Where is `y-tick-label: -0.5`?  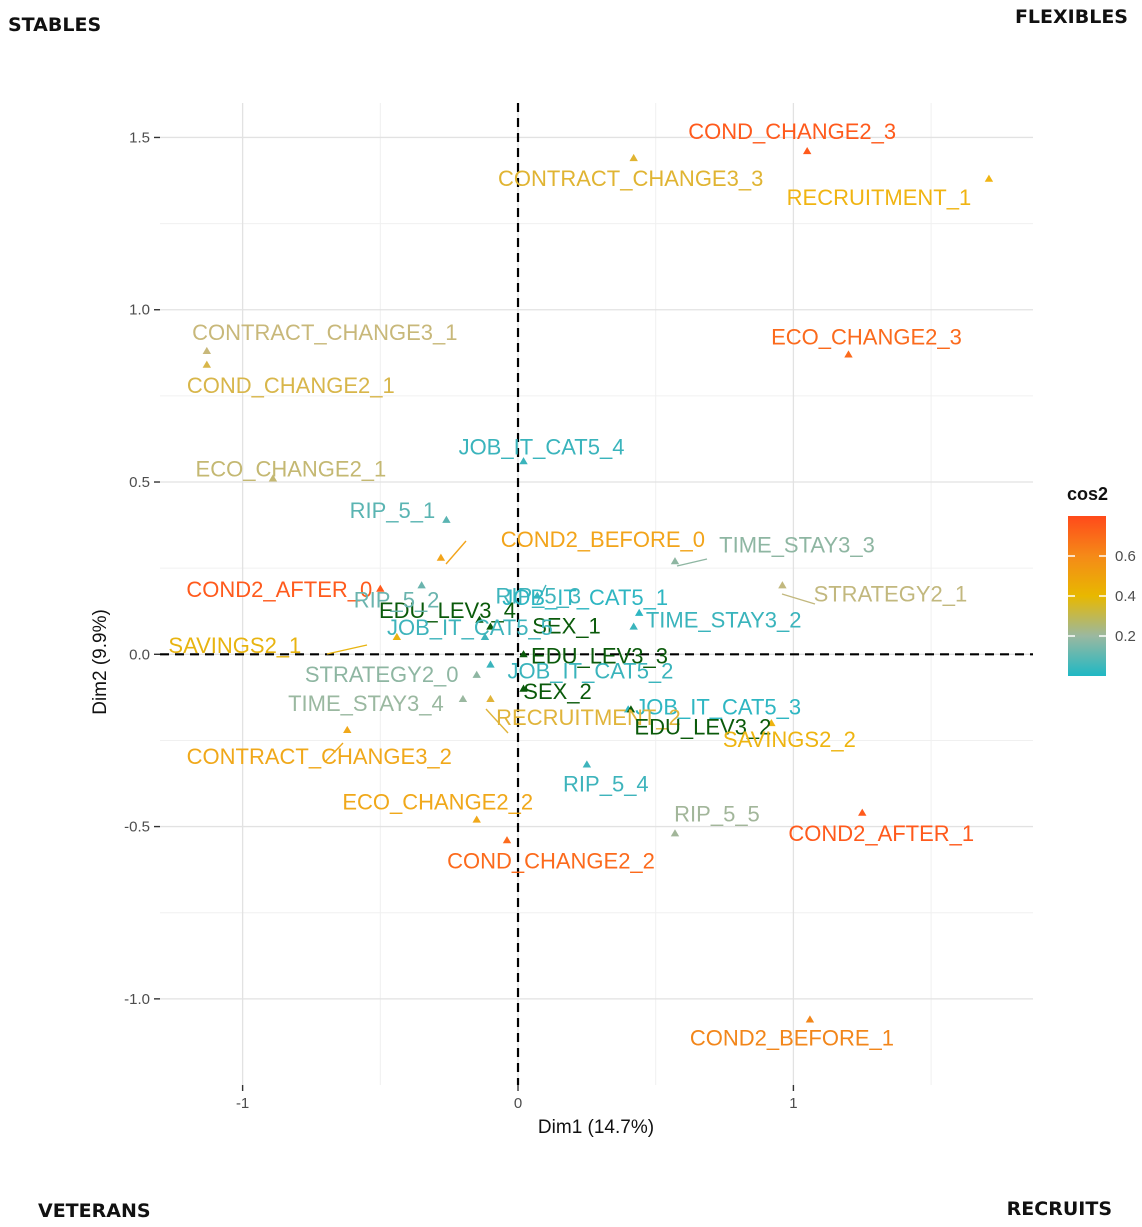 y-tick-label: -0.5 is located at coordinates (137, 827).